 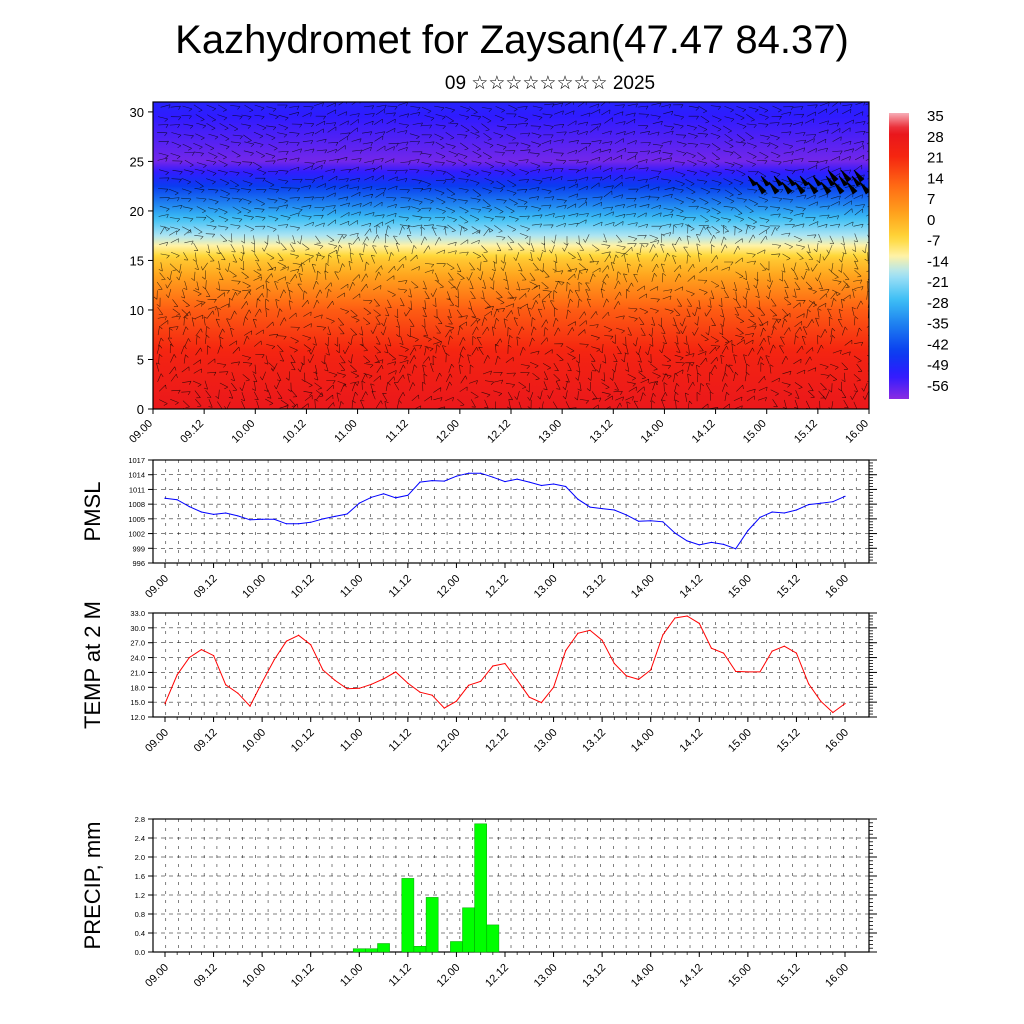 What do you see at coordinates (426, 888) in the screenshot?
I see `bars` at bounding box center [426, 888].